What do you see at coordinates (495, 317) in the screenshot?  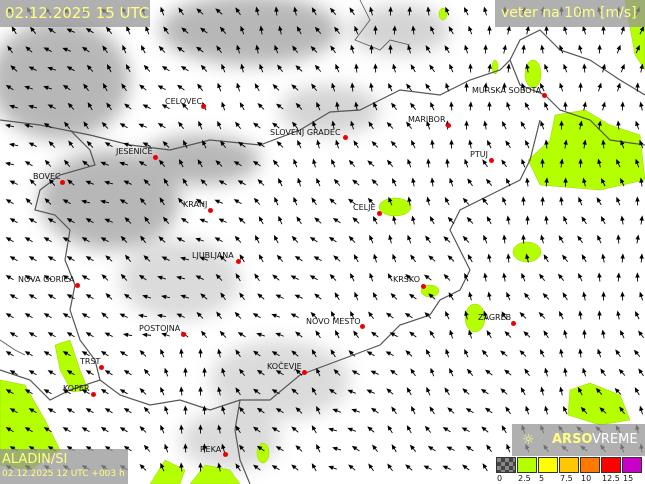 I see `city-label: ZAGREB` at bounding box center [495, 317].